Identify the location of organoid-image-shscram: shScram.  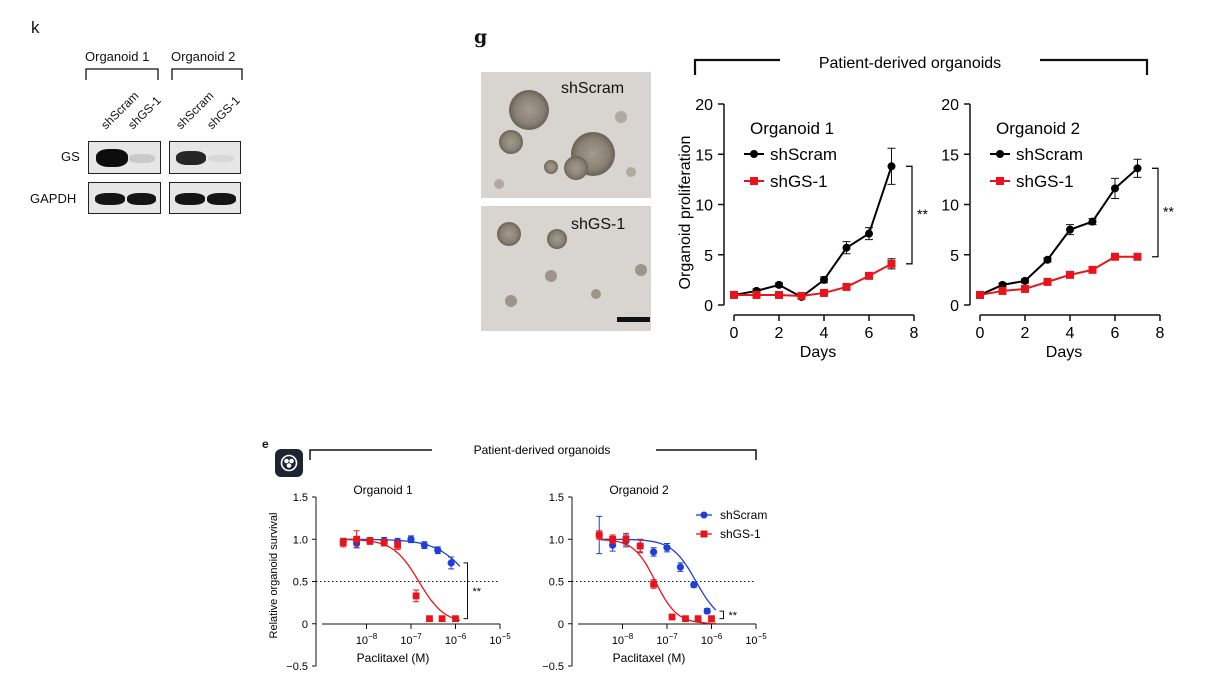
(566, 135).